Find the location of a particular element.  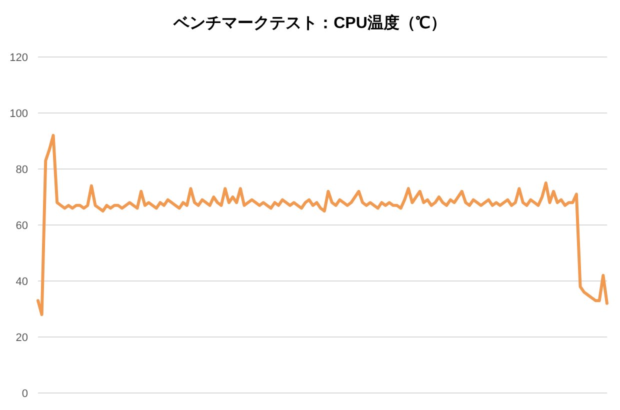

y-tick-label: 120 is located at coordinates (19, 58).